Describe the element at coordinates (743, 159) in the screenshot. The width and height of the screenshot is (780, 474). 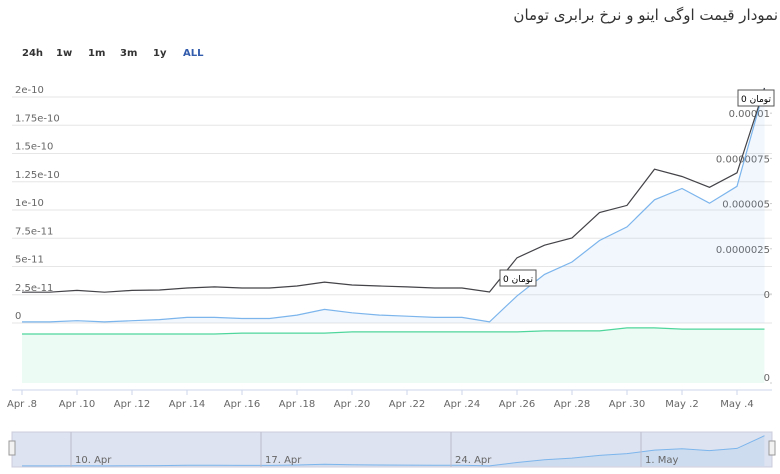
I see `y2-tick-label: 0.0000075` at that location.